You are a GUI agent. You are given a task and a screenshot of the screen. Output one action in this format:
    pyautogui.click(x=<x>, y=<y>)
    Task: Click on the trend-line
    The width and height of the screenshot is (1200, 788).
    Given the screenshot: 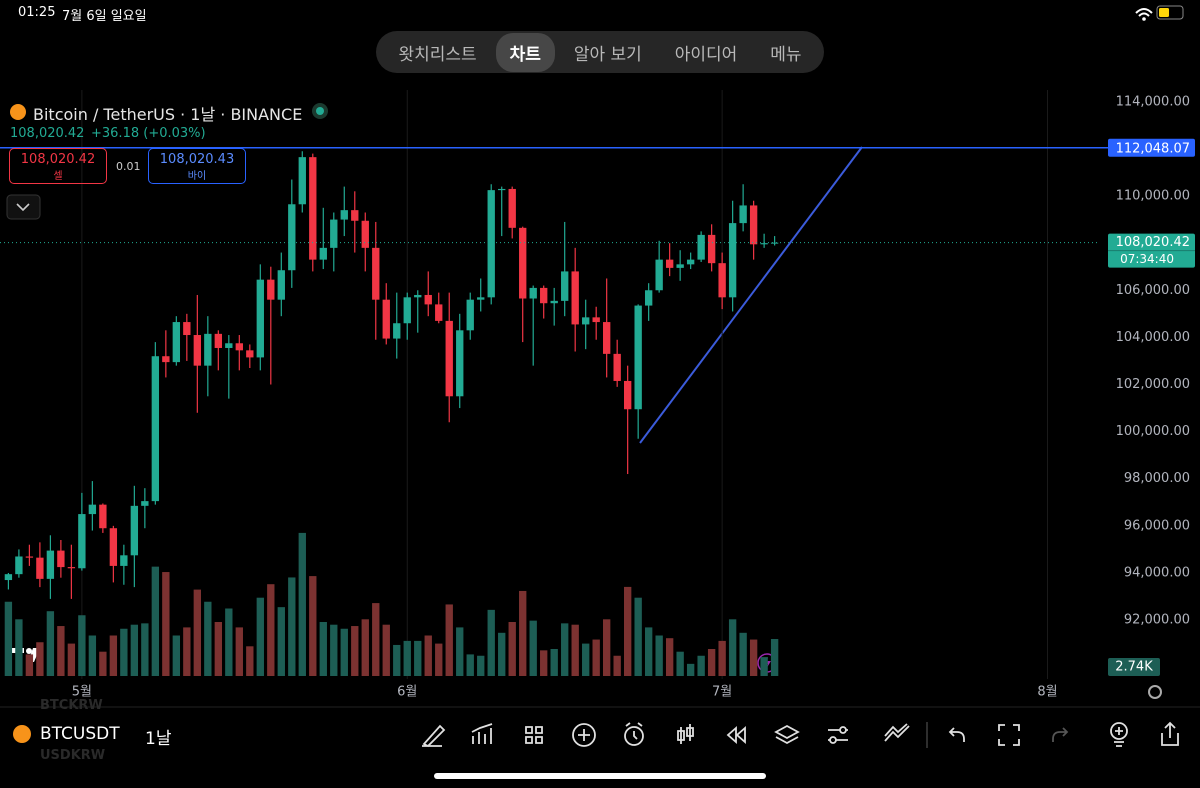 What is the action you would take?
    pyautogui.click(x=751, y=295)
    